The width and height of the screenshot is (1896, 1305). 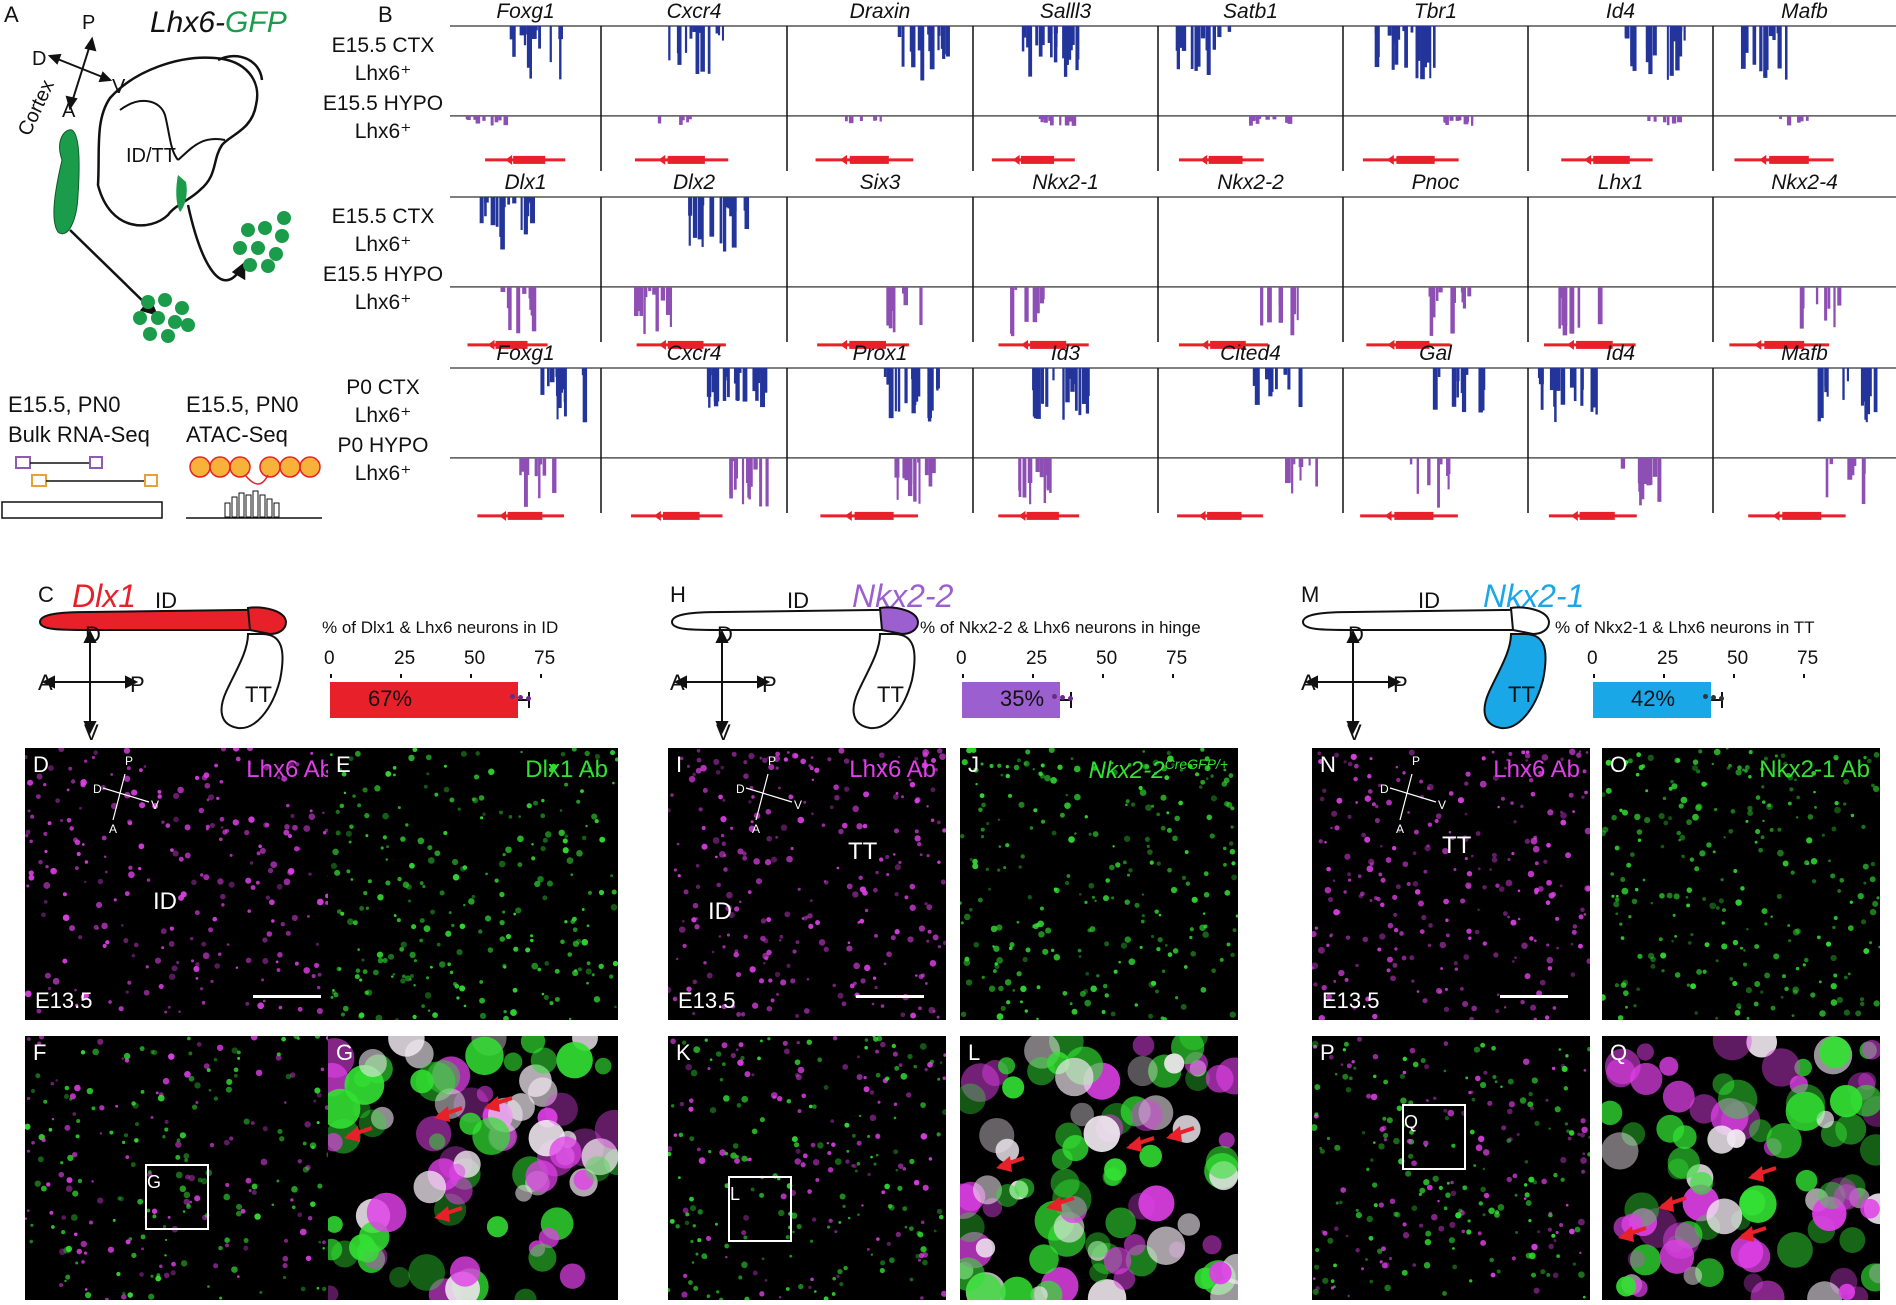 What do you see at coordinates (64, 404) in the screenshot?
I see `bulk-stage-label: E15.5, PN0` at bounding box center [64, 404].